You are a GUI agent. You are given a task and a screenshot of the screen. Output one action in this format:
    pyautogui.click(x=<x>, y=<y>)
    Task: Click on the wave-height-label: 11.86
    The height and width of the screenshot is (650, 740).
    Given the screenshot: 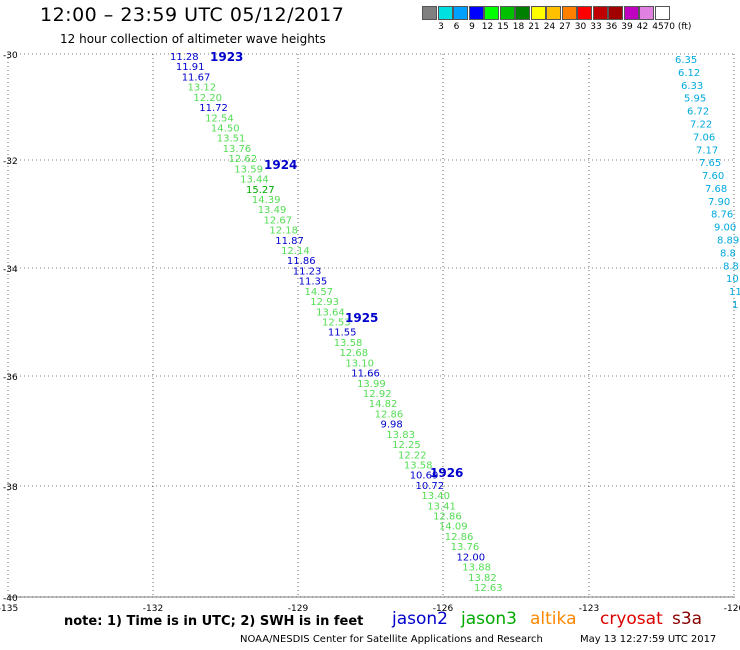 What is the action you would take?
    pyautogui.click(x=301, y=261)
    